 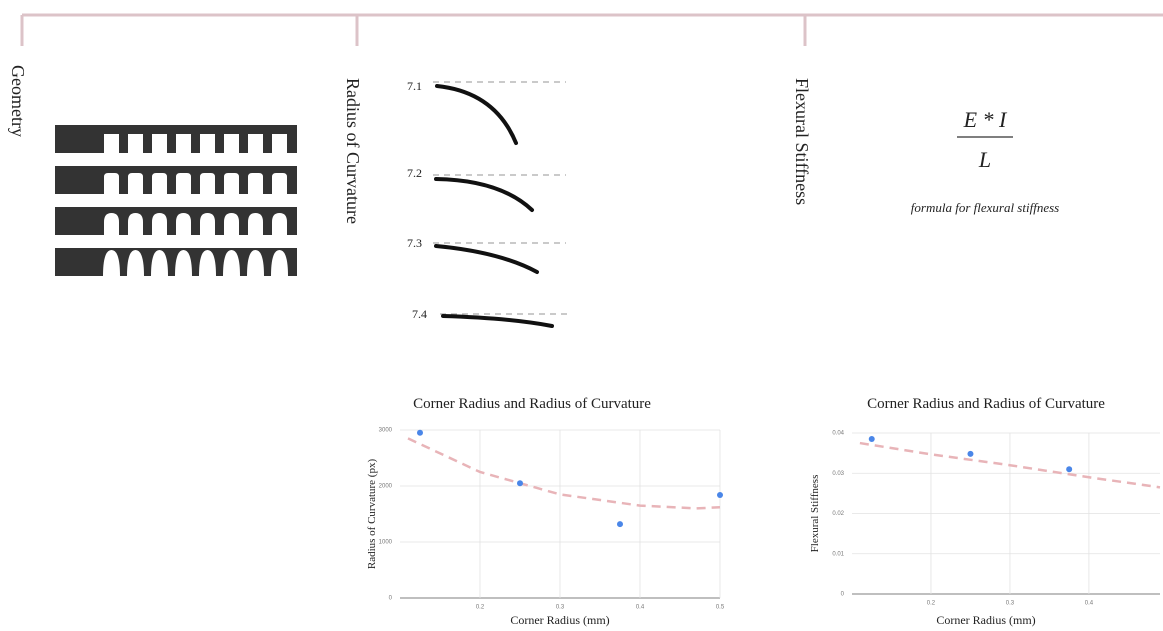 What do you see at coordinates (838, 554) in the screenshot?
I see `y-tick-label: 0.01` at bounding box center [838, 554].